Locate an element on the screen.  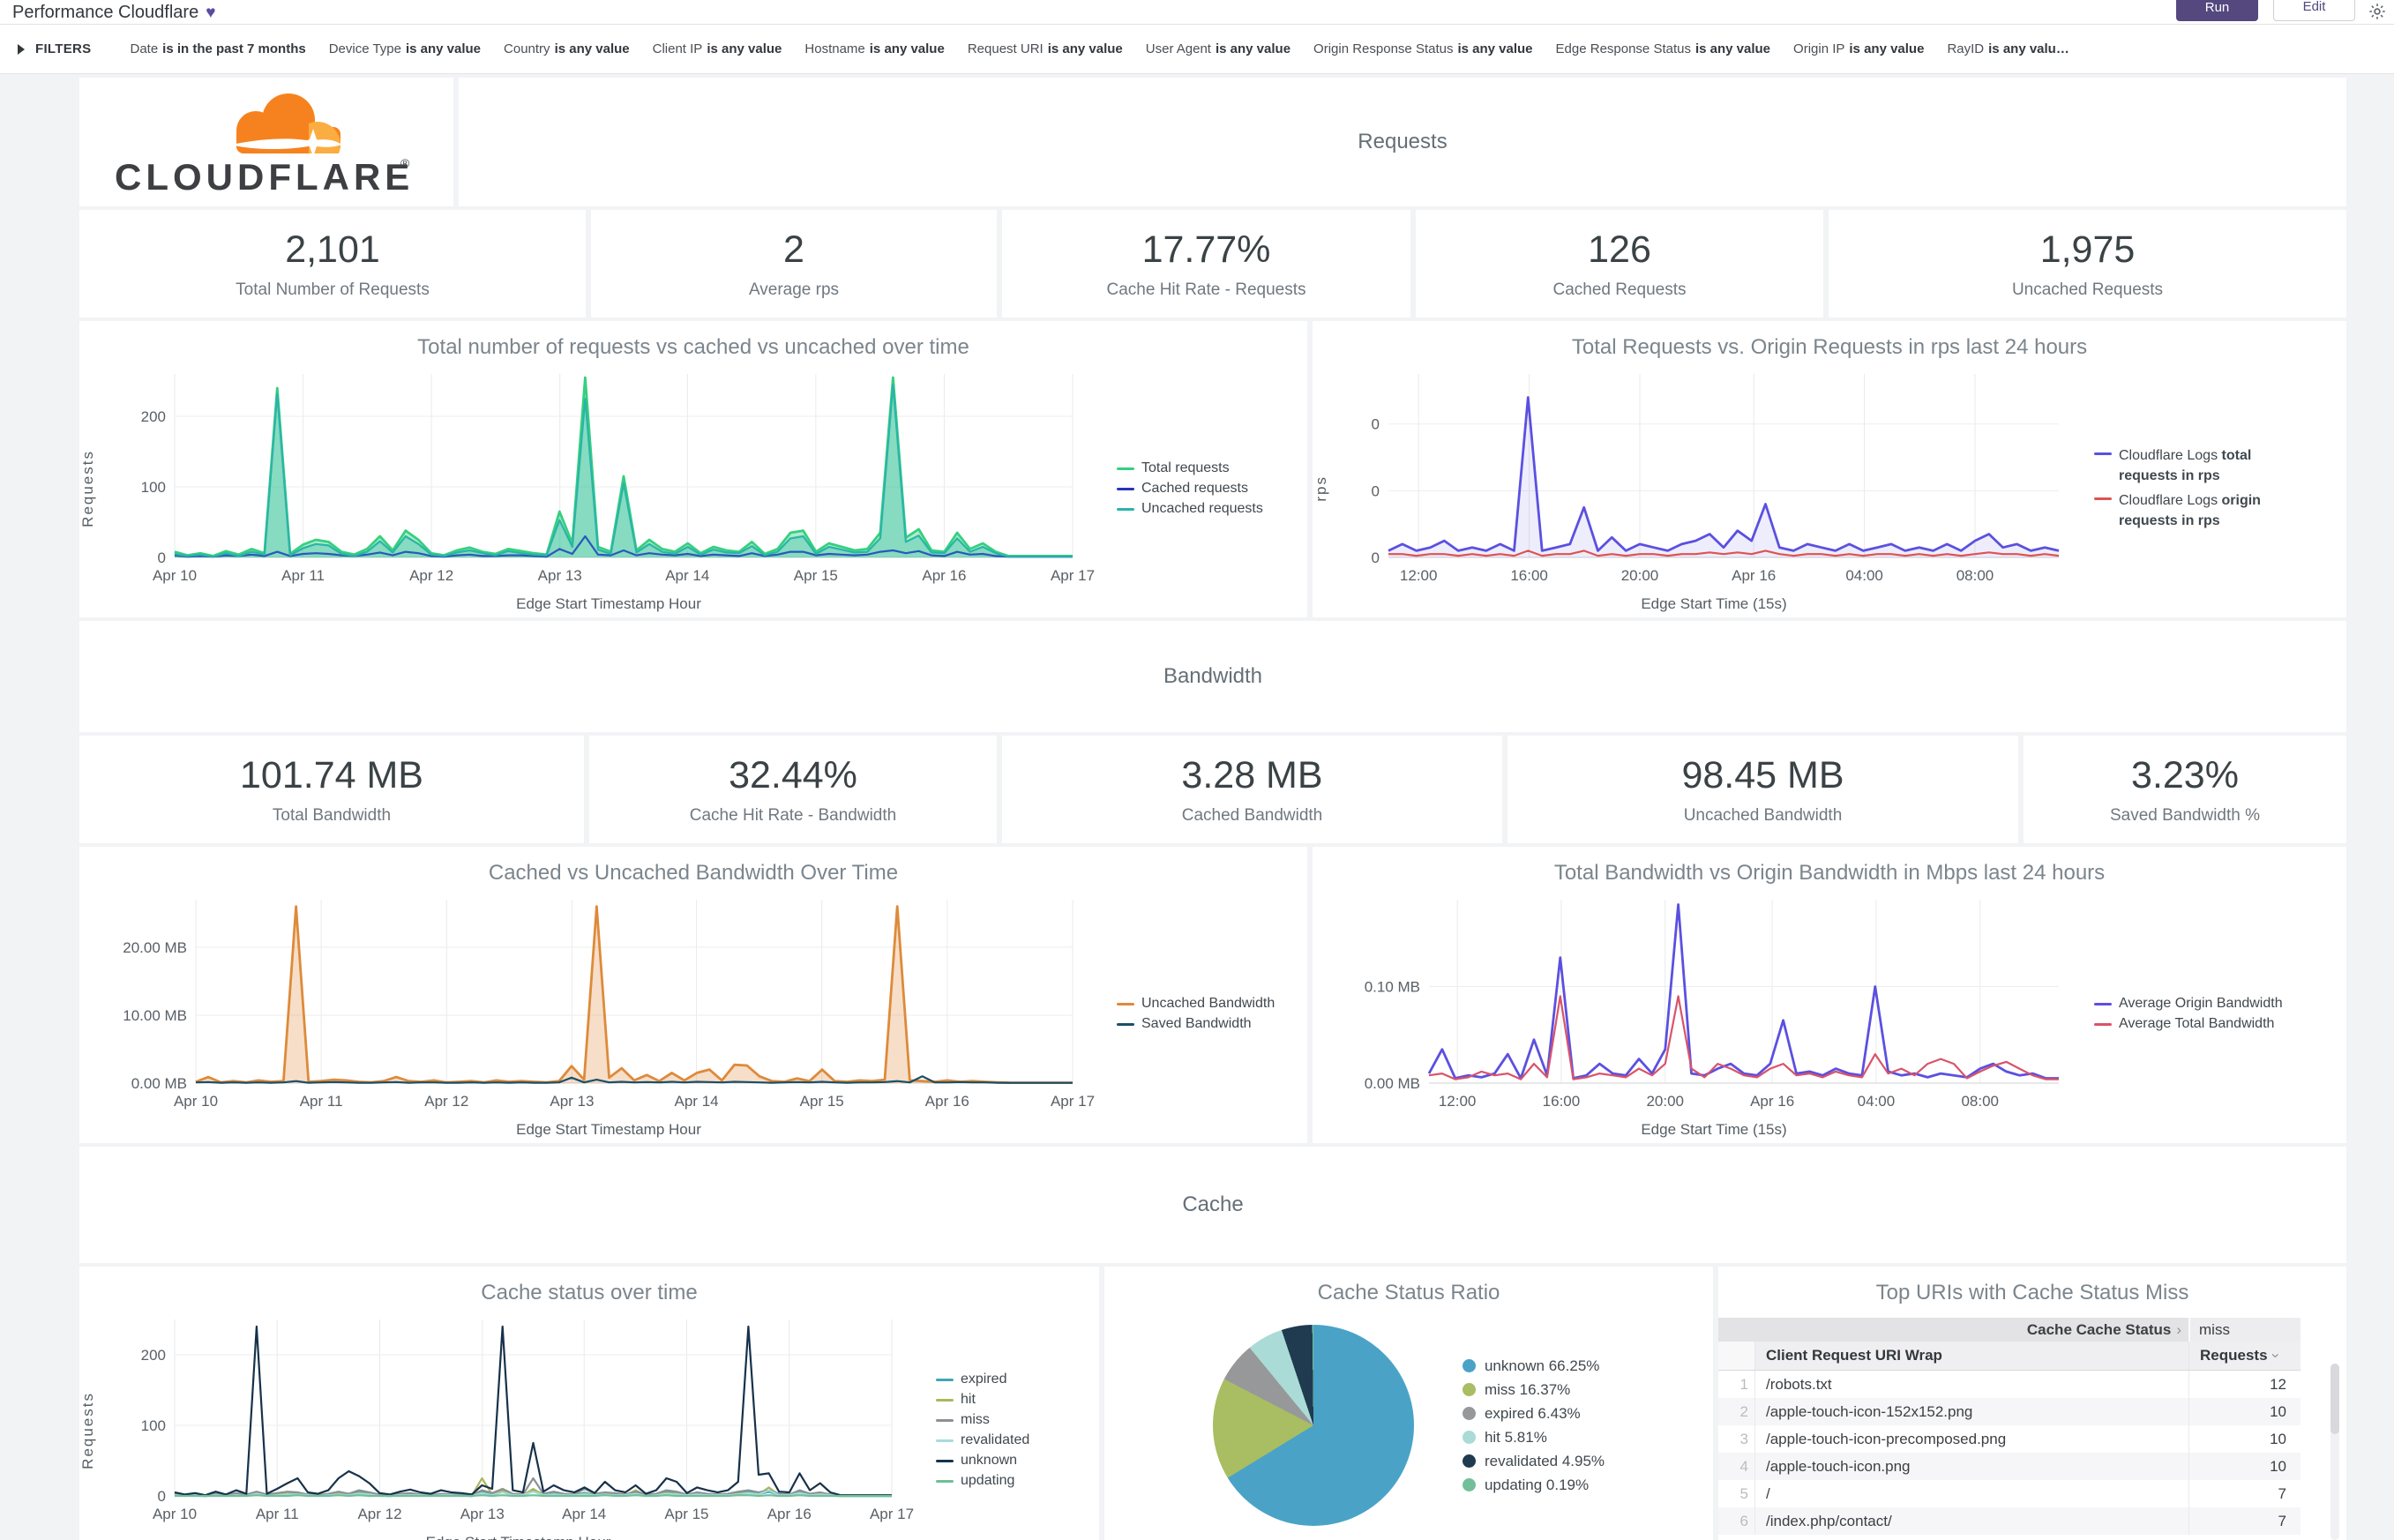
pie-legend-item: expired 6.43% is located at coordinates (1534, 1414).